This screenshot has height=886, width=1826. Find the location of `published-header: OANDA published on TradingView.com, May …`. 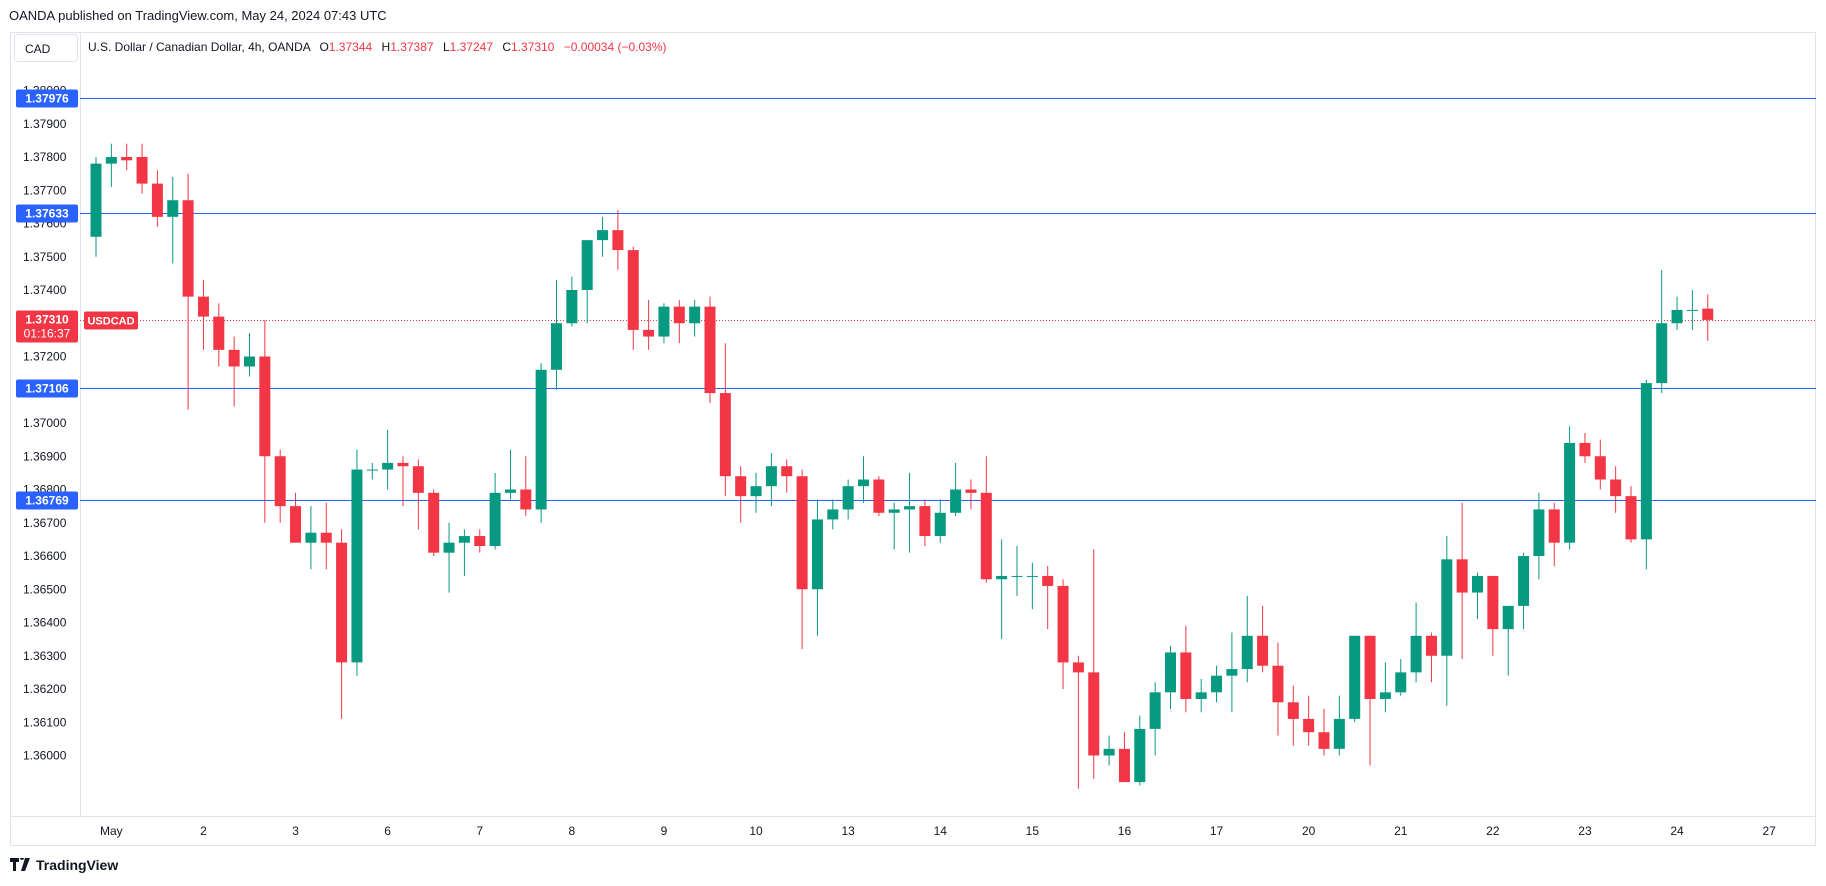

published-header: OANDA published on TradingView.com, May … is located at coordinates (198, 15).